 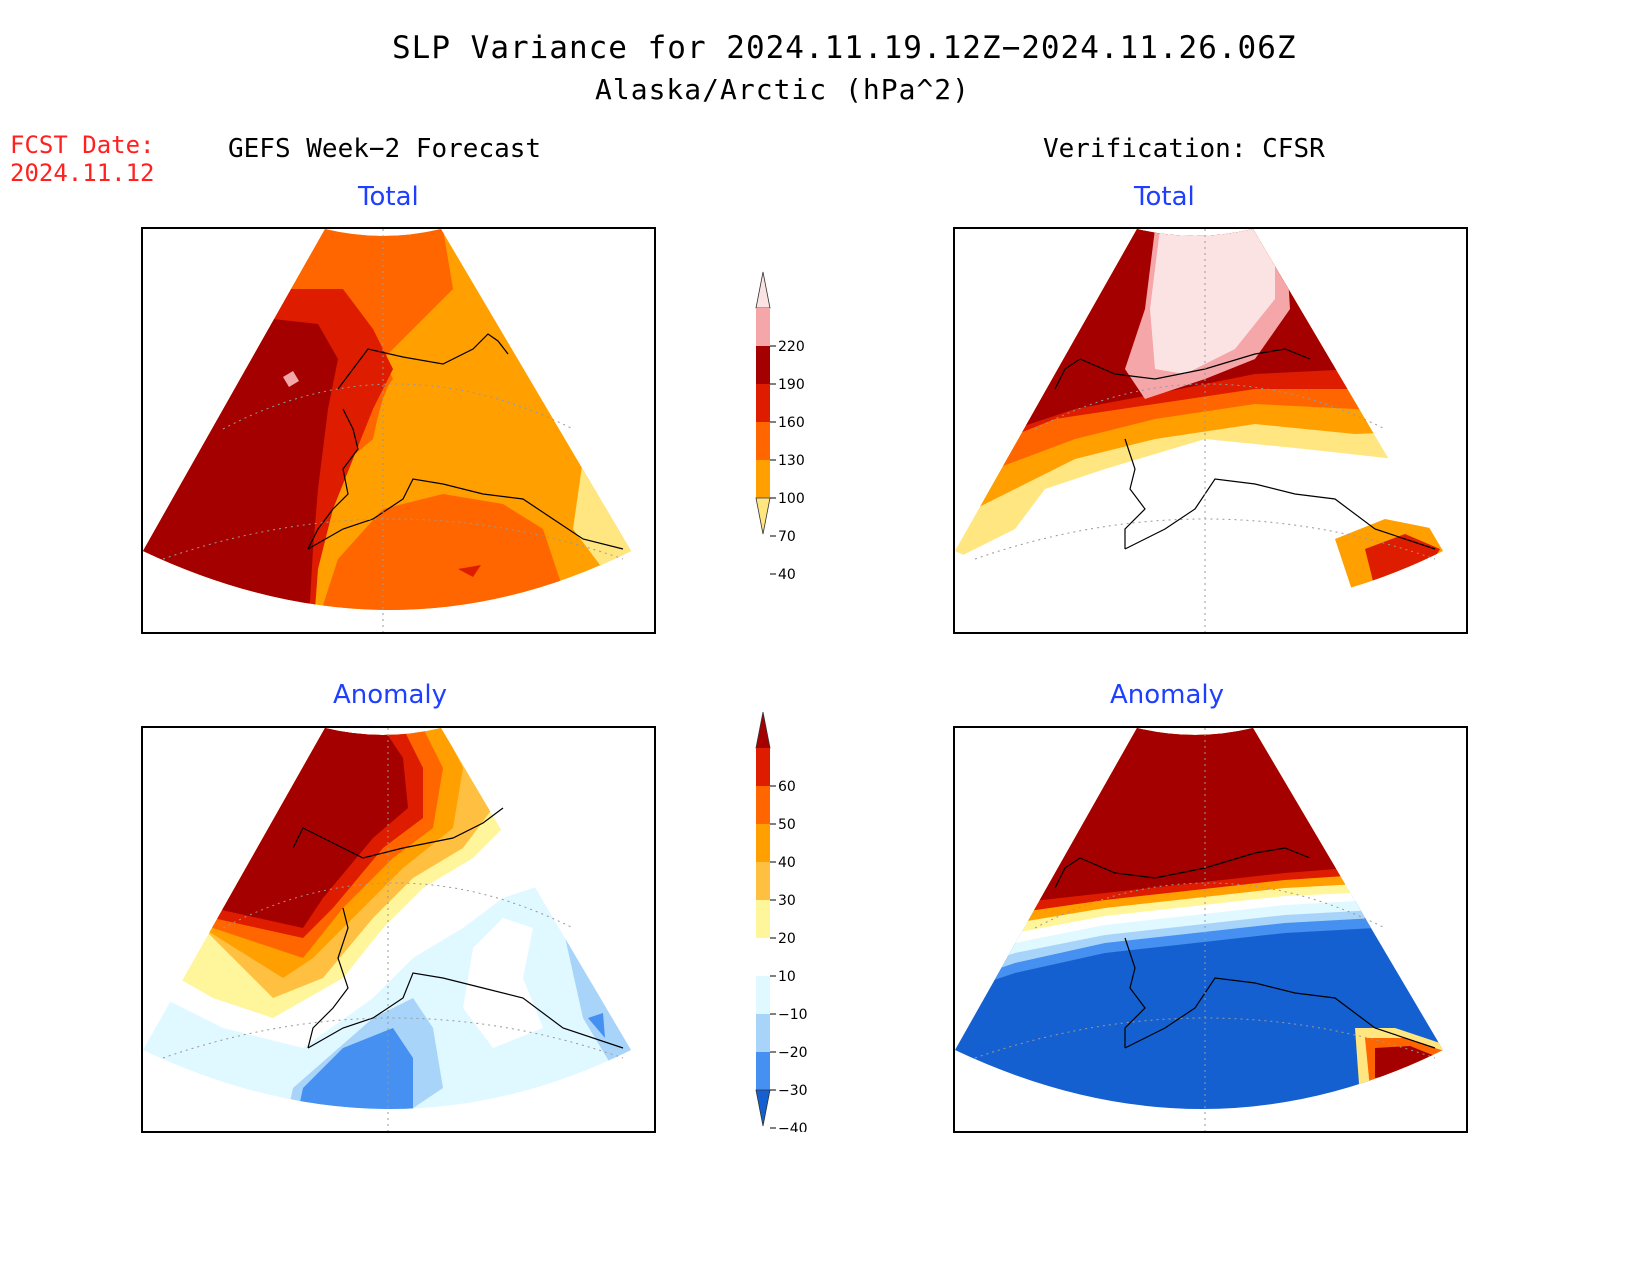 I want to click on main-subtitle: Alaska/Arctic (hPa^2), so click(x=783, y=89).